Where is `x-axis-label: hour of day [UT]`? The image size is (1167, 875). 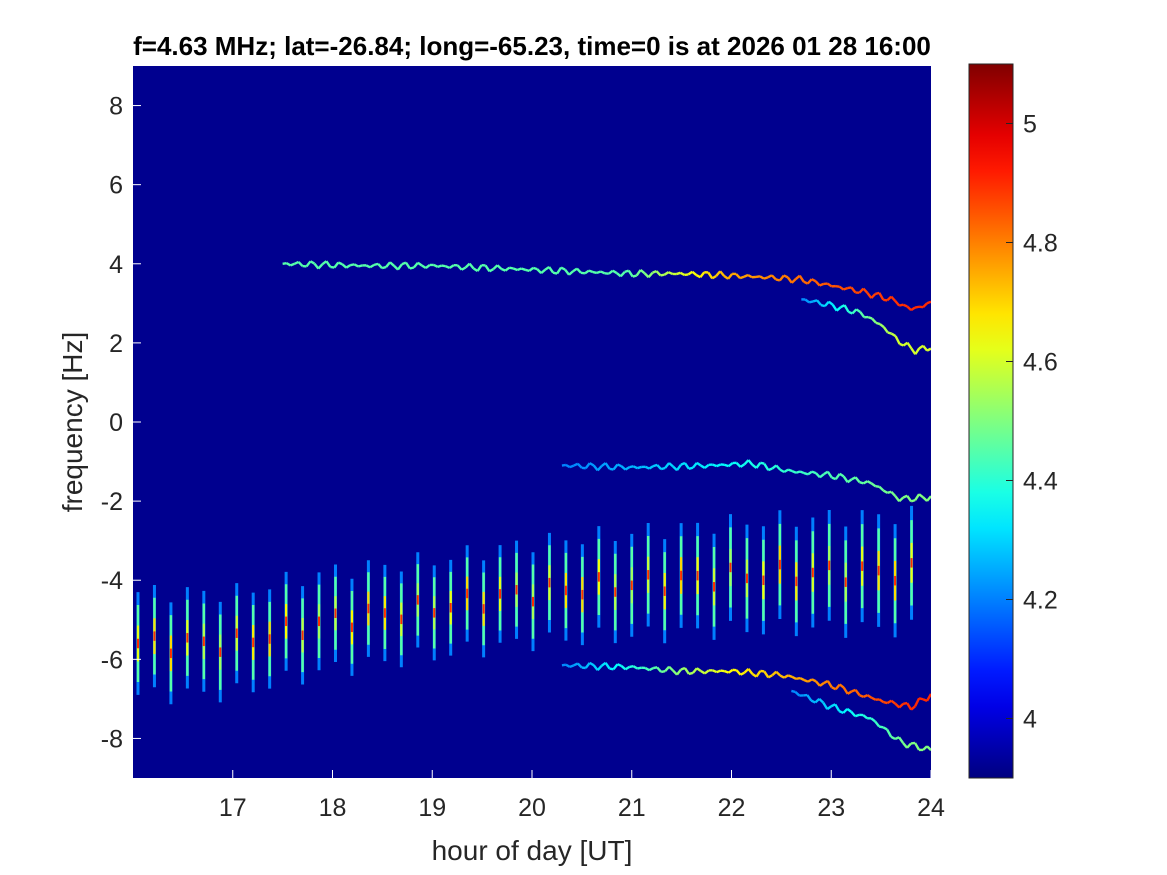
x-axis-label: hour of day [UT] is located at coordinates (532, 850).